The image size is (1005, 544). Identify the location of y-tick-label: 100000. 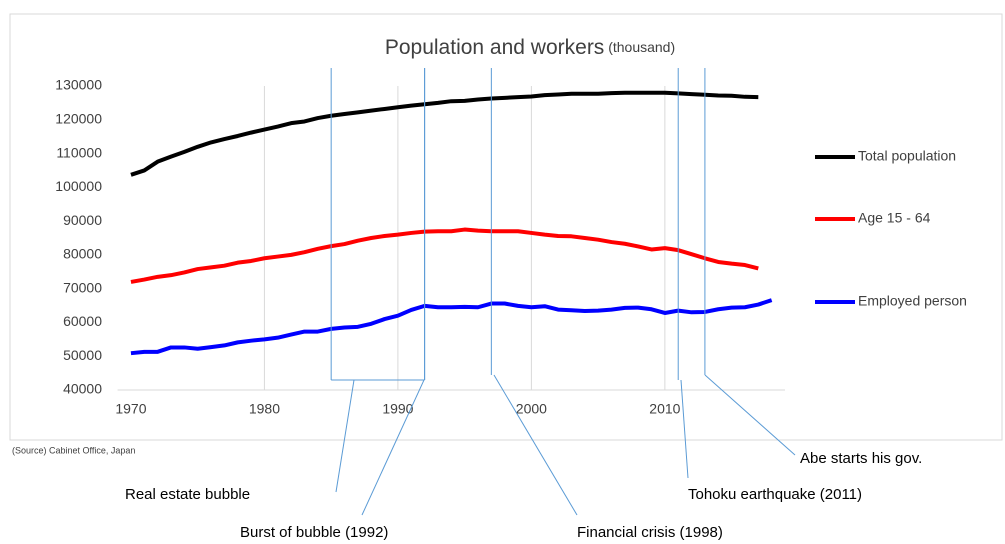
(78, 186).